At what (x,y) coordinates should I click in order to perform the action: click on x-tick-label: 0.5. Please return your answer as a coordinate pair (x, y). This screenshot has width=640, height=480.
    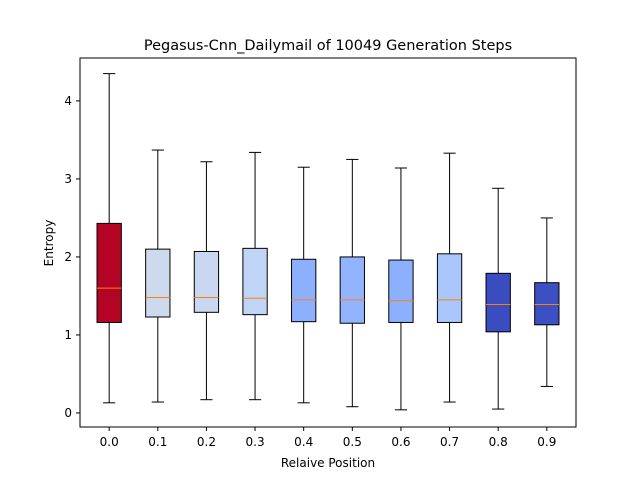
    Looking at the image, I should click on (352, 442).